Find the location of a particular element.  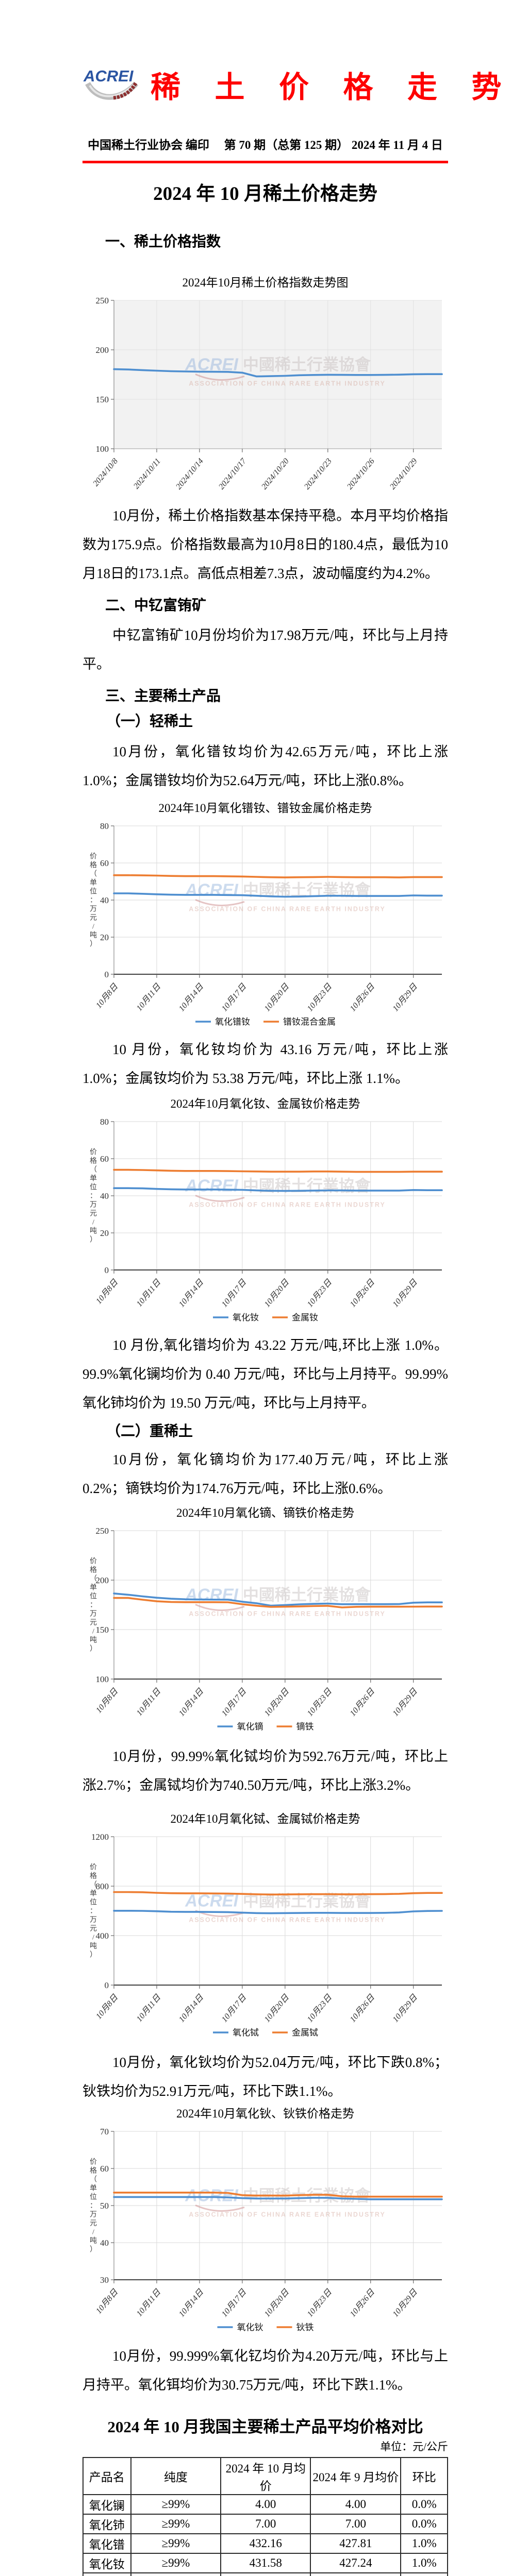

table-cell: 7.00 is located at coordinates (265, 2524).